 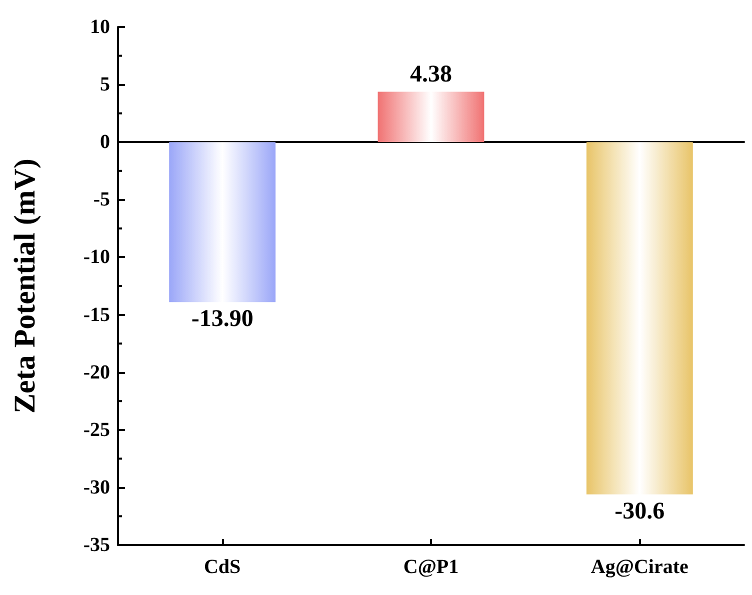 What do you see at coordinates (431, 567) in the screenshot?
I see `x-tick-label: C@P1` at bounding box center [431, 567].